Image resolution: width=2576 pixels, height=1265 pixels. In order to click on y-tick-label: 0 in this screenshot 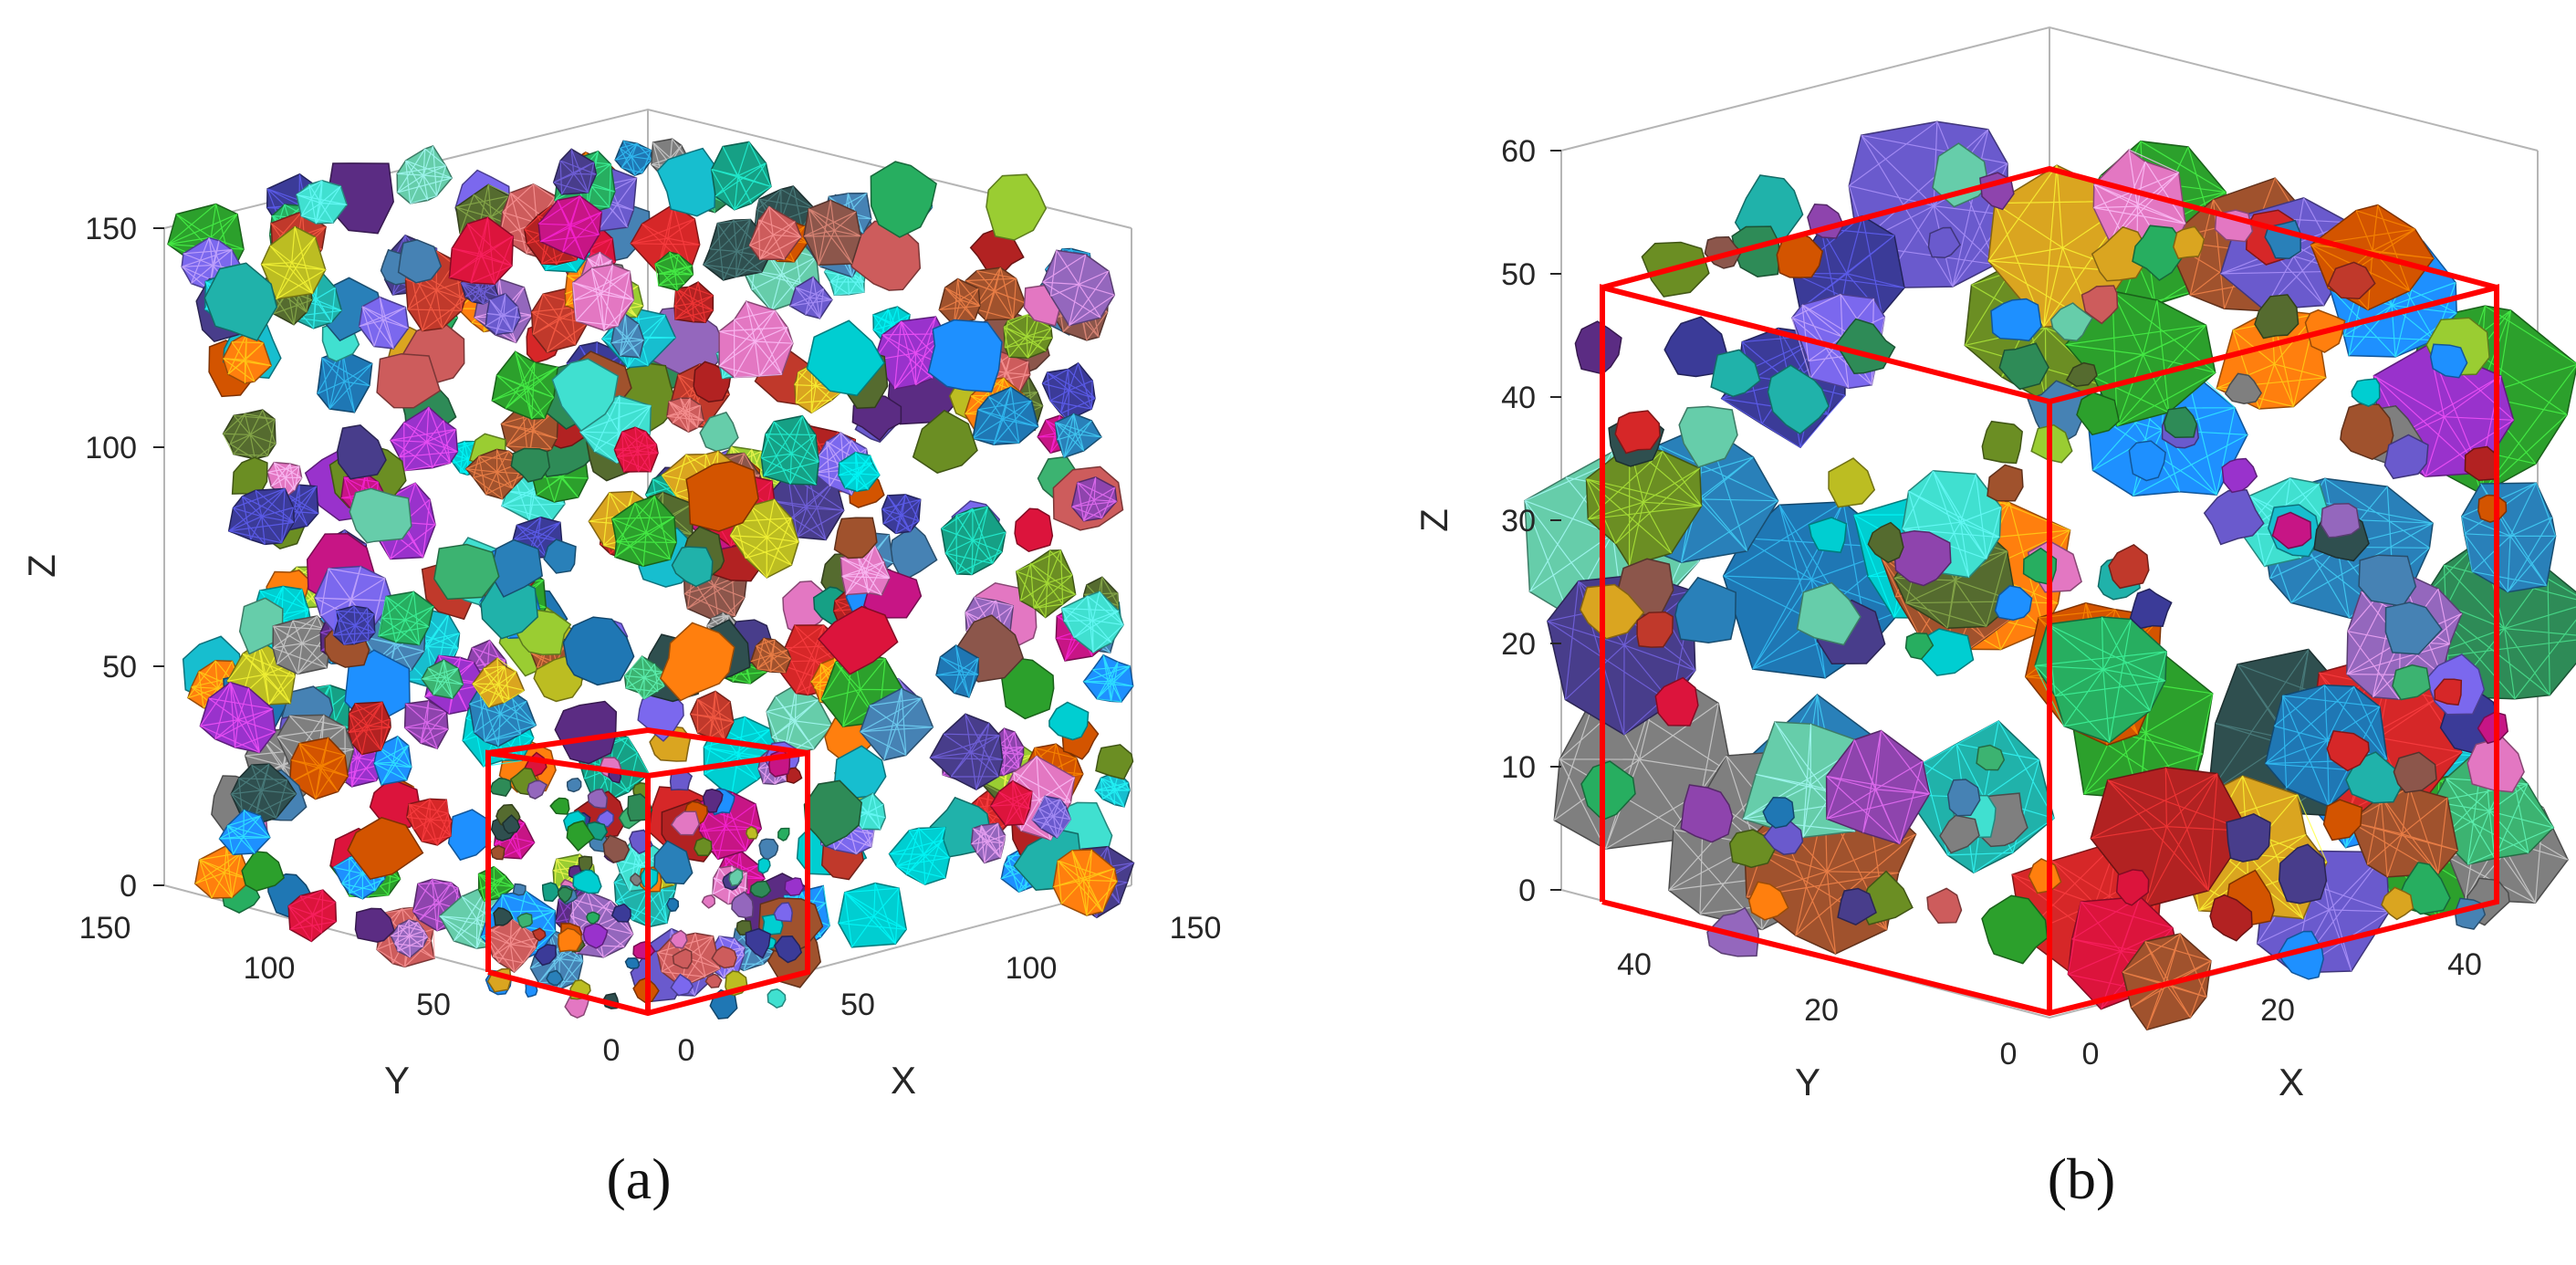, I will do `click(612, 1050)`.